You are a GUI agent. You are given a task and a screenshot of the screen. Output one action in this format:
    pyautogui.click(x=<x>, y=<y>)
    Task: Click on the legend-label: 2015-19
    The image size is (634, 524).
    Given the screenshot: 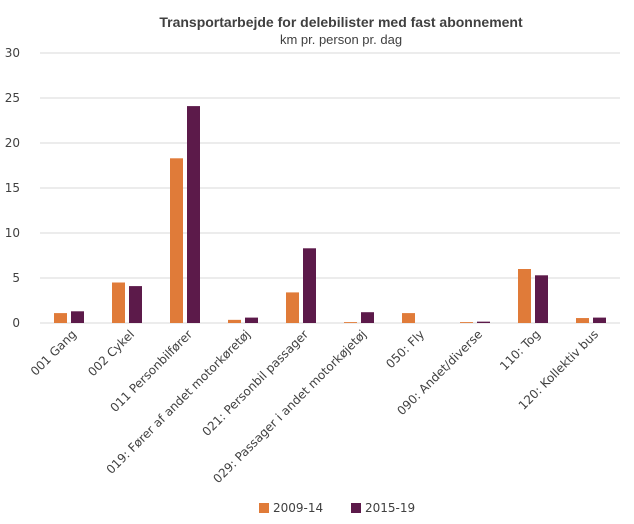 What is the action you would take?
    pyautogui.click(x=390, y=508)
    